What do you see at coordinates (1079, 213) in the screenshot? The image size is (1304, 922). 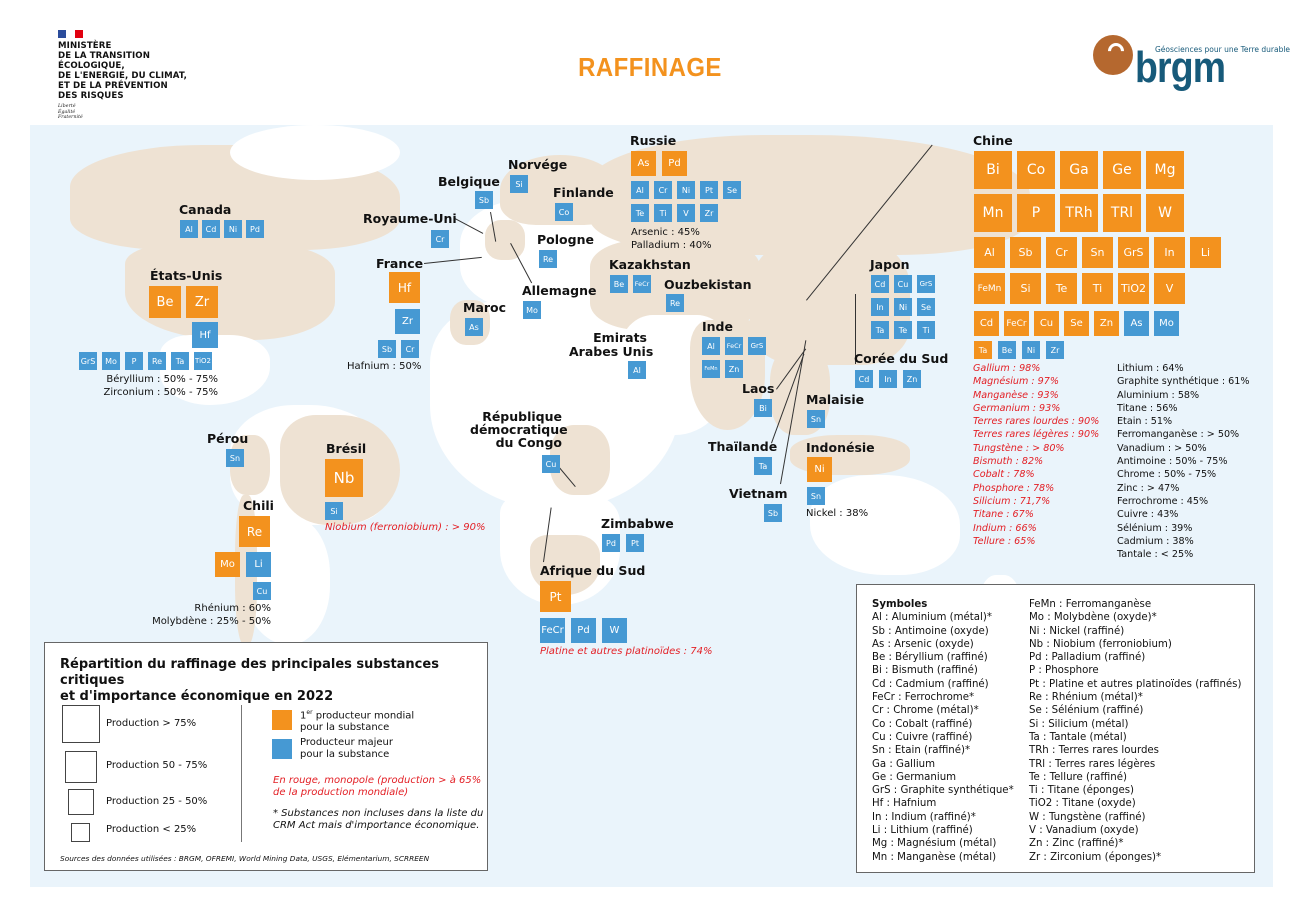 I see `substance-box: TRh` at bounding box center [1079, 213].